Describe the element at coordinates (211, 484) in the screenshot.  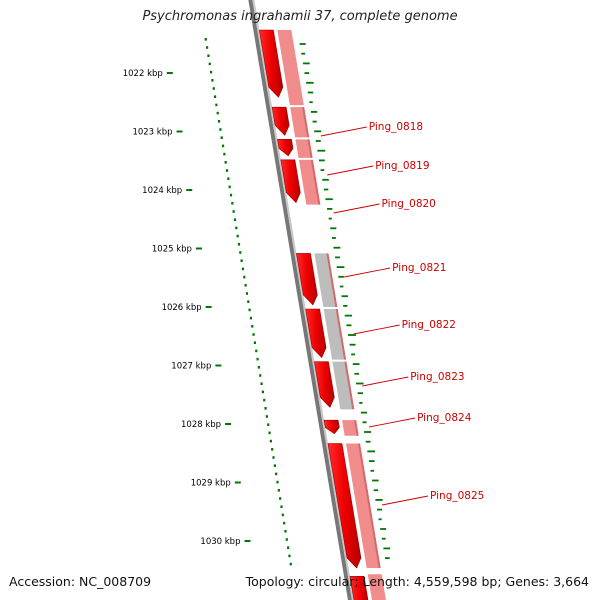
I see `tick-label: 1029 kbp` at that location.